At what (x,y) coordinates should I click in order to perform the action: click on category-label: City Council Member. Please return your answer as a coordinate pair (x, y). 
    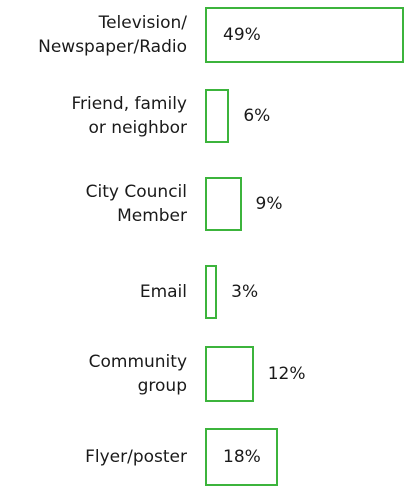
    Looking at the image, I should click on (136, 204).